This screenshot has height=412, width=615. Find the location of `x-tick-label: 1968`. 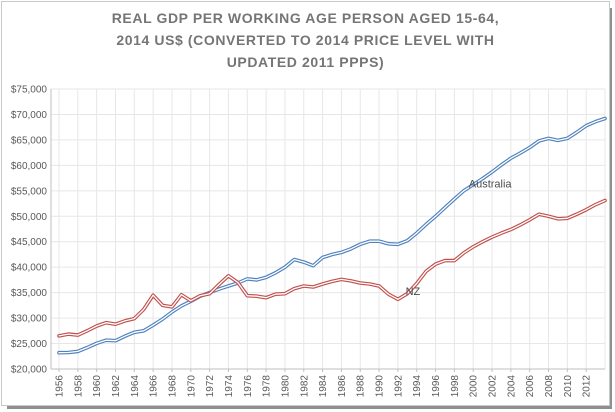

x-tick-label: 1968 is located at coordinates (172, 386).